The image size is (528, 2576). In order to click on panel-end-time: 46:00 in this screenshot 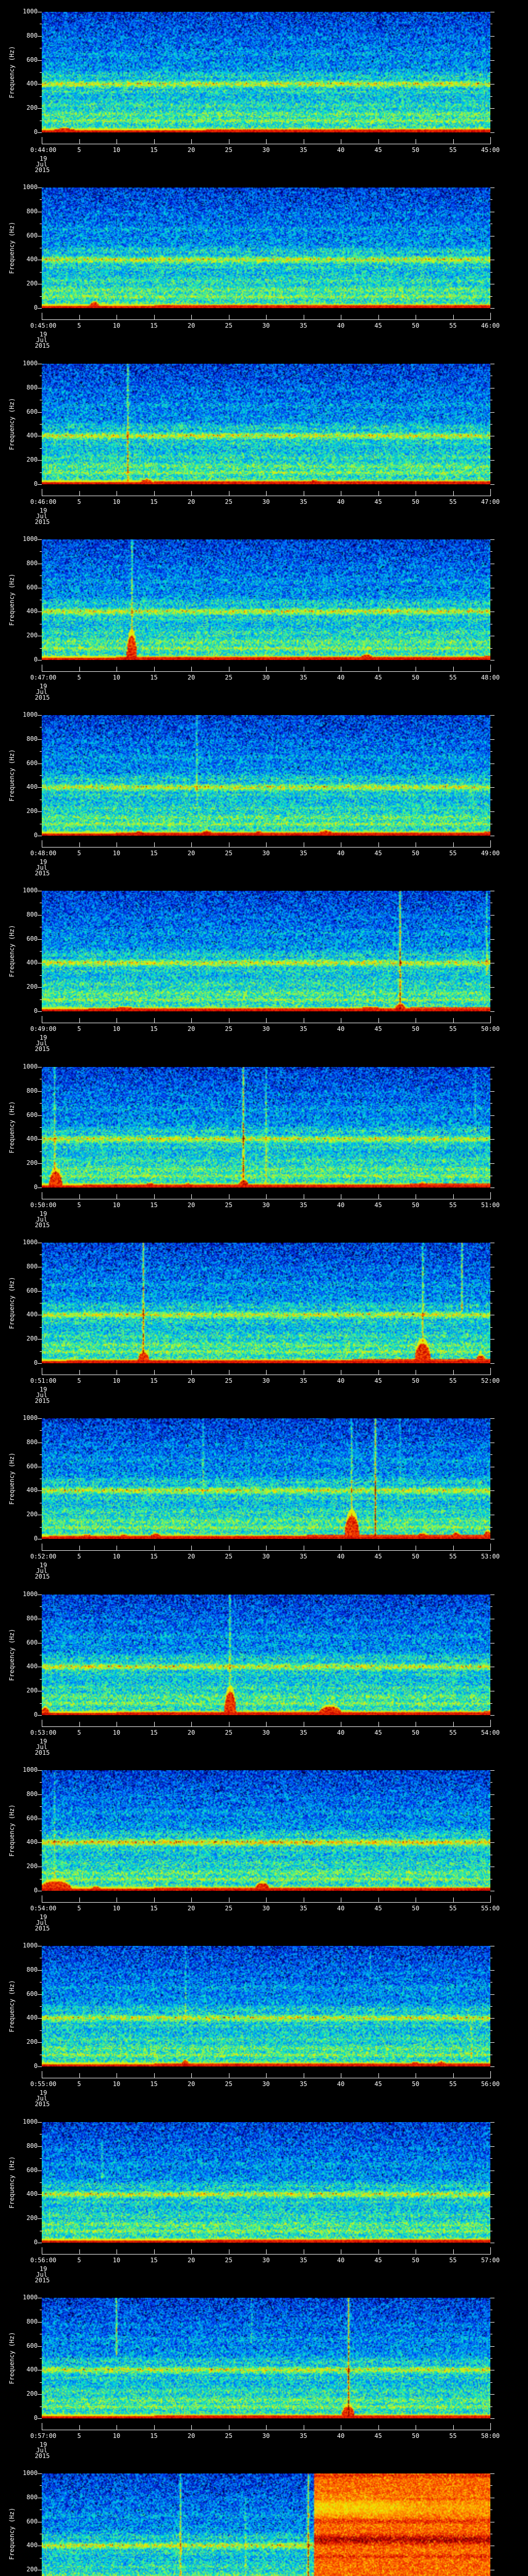, I will do `click(490, 325)`.